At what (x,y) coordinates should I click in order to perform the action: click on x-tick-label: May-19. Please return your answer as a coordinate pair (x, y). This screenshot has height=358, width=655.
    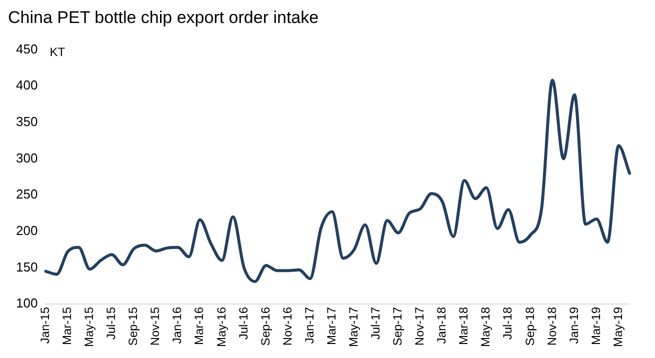
    Looking at the image, I should click on (617, 326).